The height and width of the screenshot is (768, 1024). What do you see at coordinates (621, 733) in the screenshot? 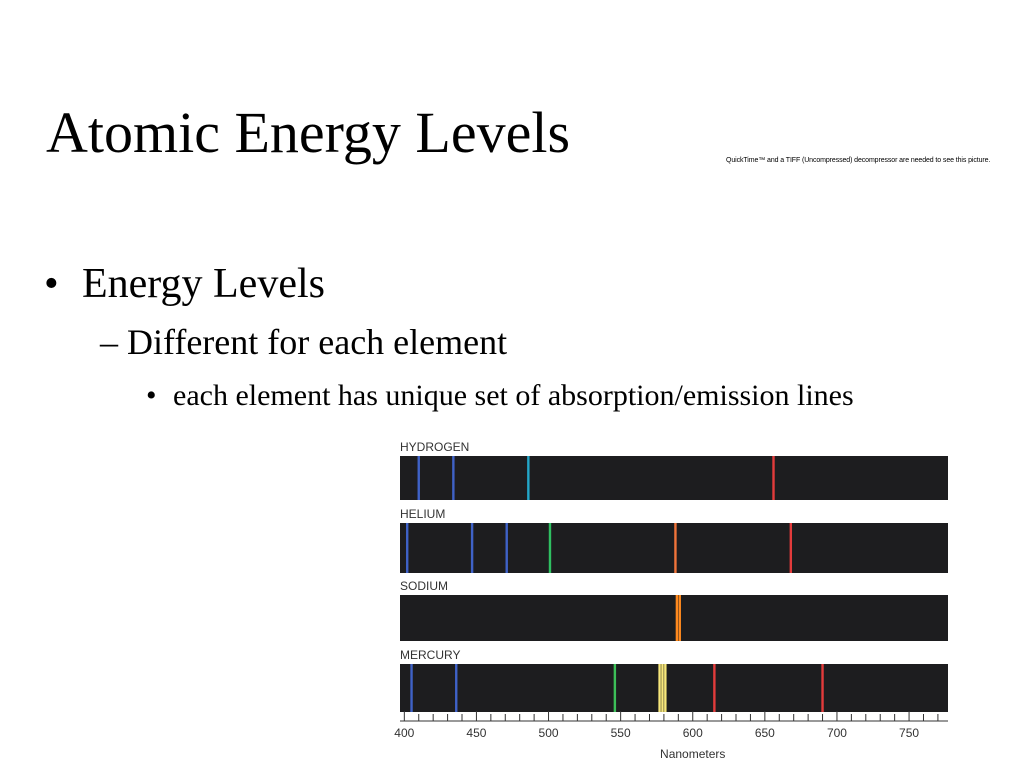
I see `x-tick-label: 550` at bounding box center [621, 733].